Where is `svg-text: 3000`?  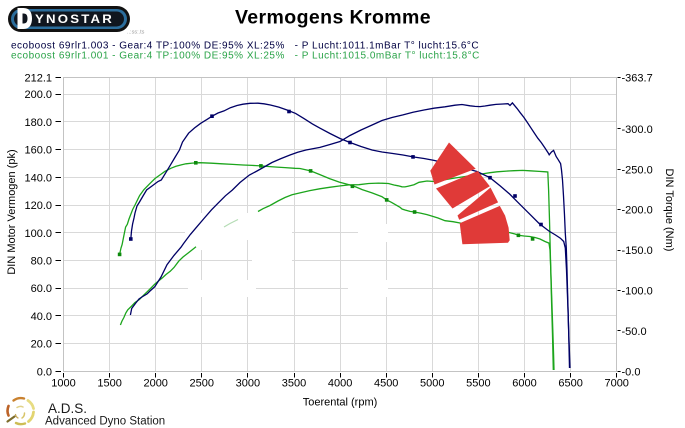
svg-text: 3000 is located at coordinates (248, 384).